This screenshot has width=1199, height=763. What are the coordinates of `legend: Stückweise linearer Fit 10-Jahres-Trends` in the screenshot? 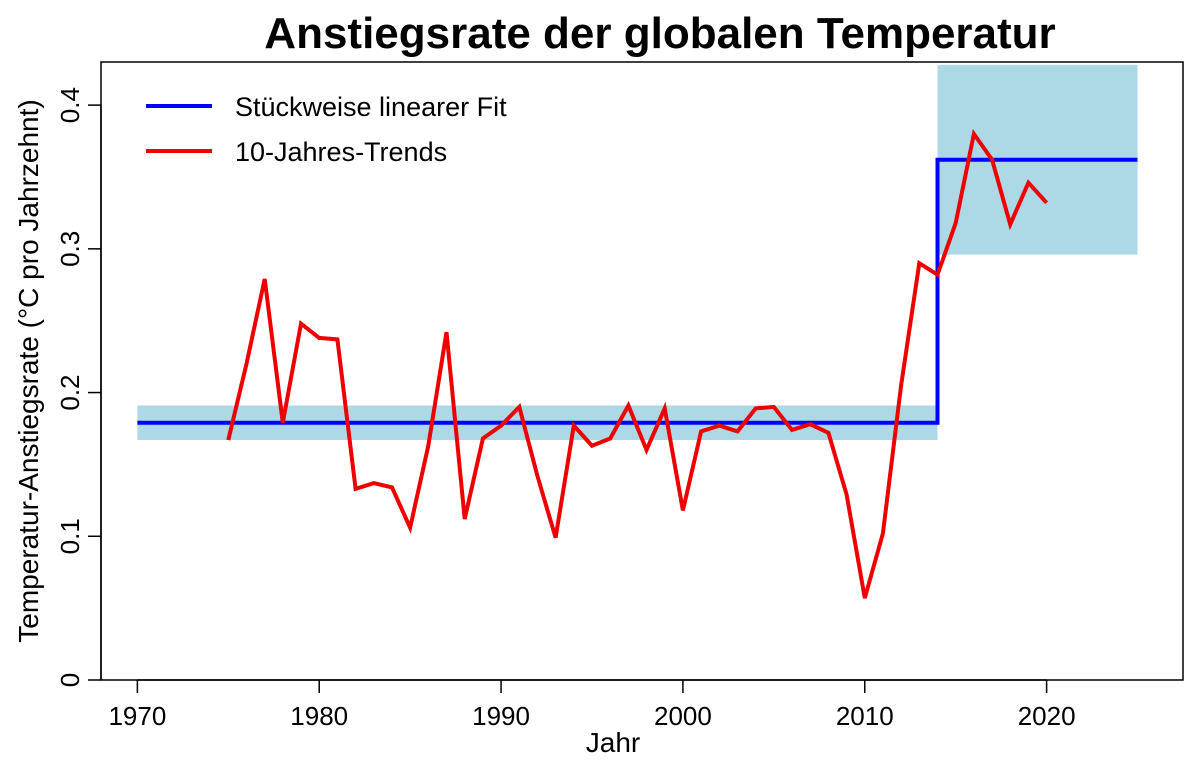 It's located at (326, 129).